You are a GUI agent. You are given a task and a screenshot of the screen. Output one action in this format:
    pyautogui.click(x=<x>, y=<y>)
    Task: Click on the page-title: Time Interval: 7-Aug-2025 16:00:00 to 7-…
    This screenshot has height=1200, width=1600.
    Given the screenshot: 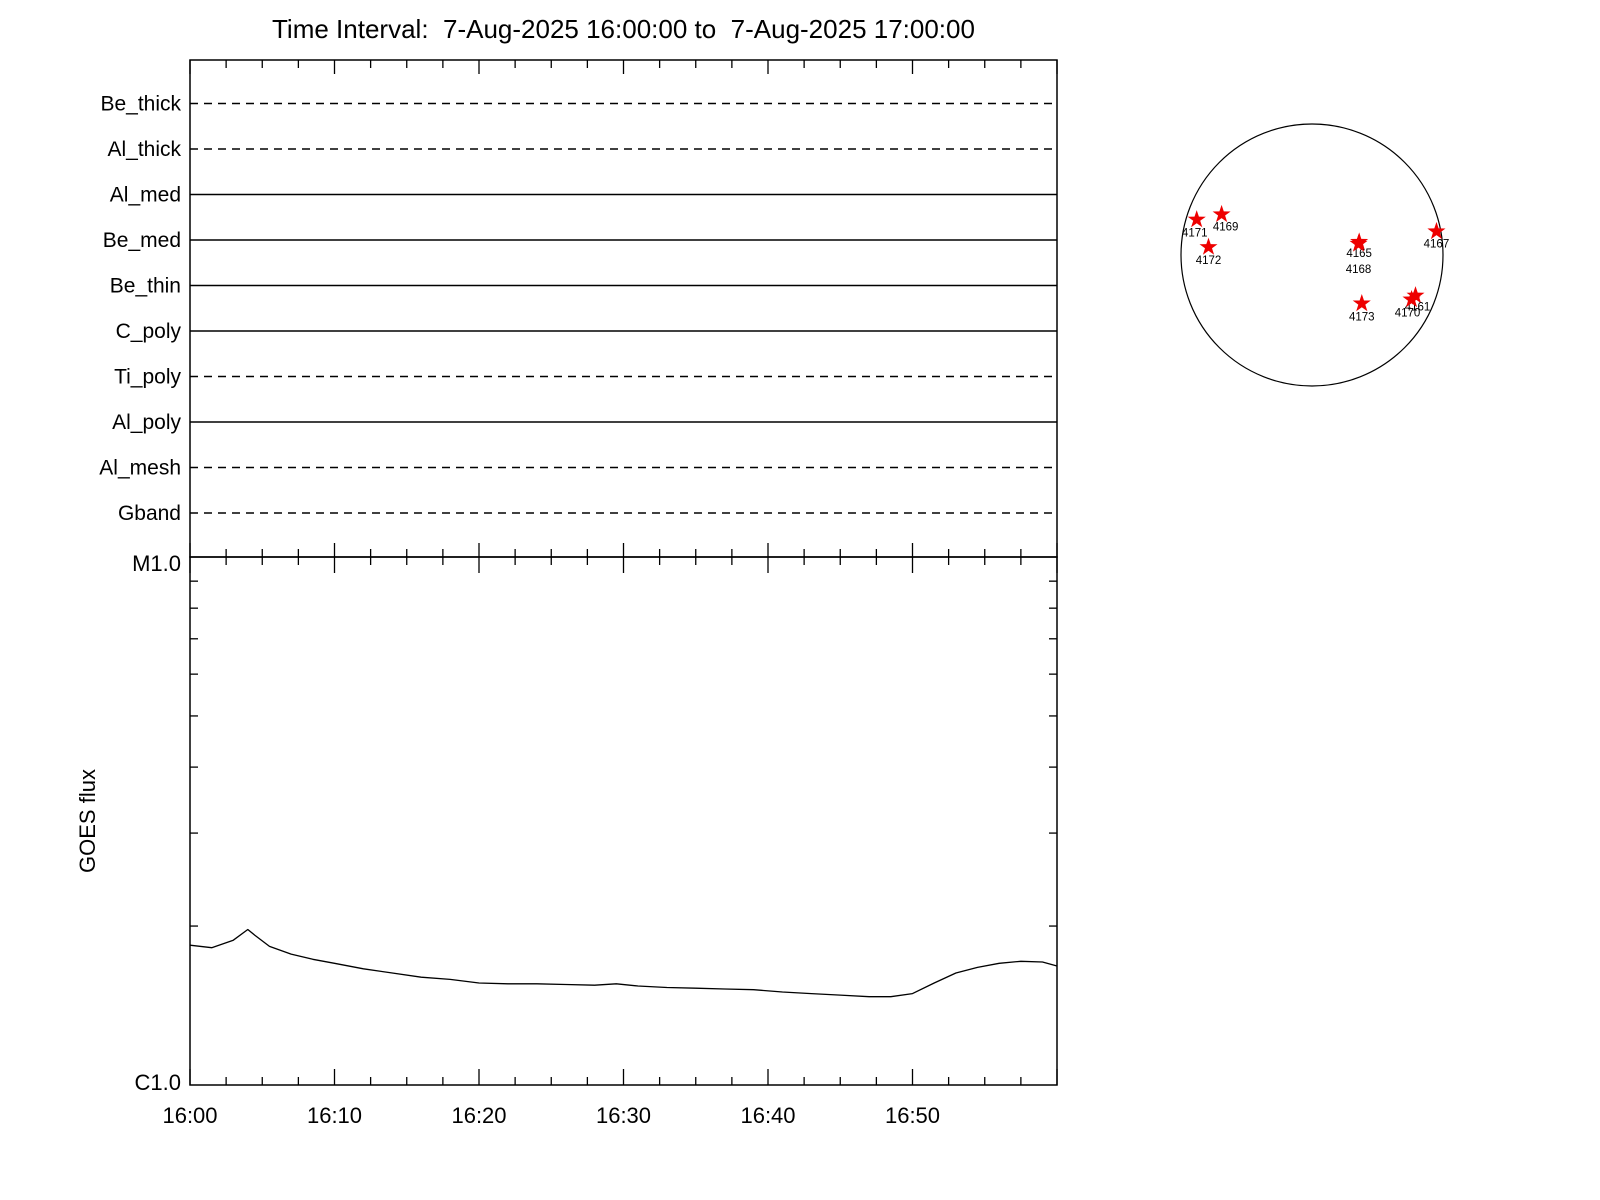 What is the action you would take?
    pyautogui.click(x=623, y=29)
    